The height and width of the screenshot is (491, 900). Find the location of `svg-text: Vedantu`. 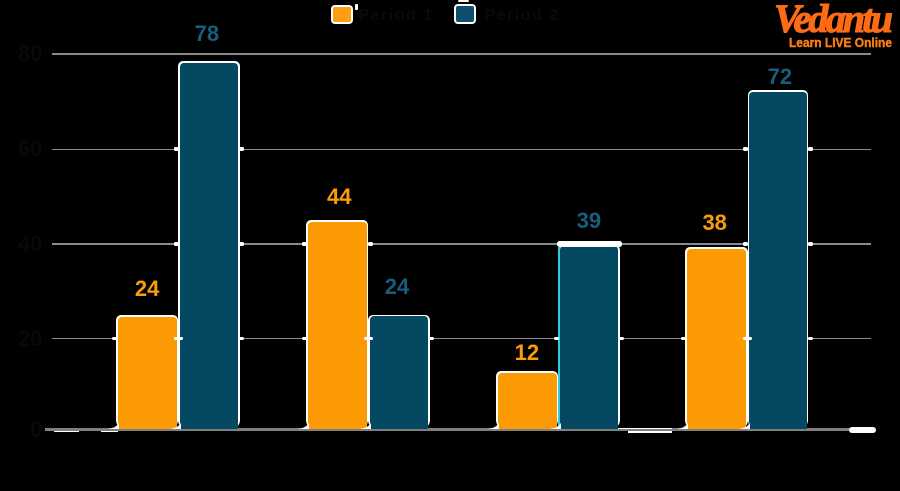

svg-text: Vedantu is located at coordinates (833, 20).